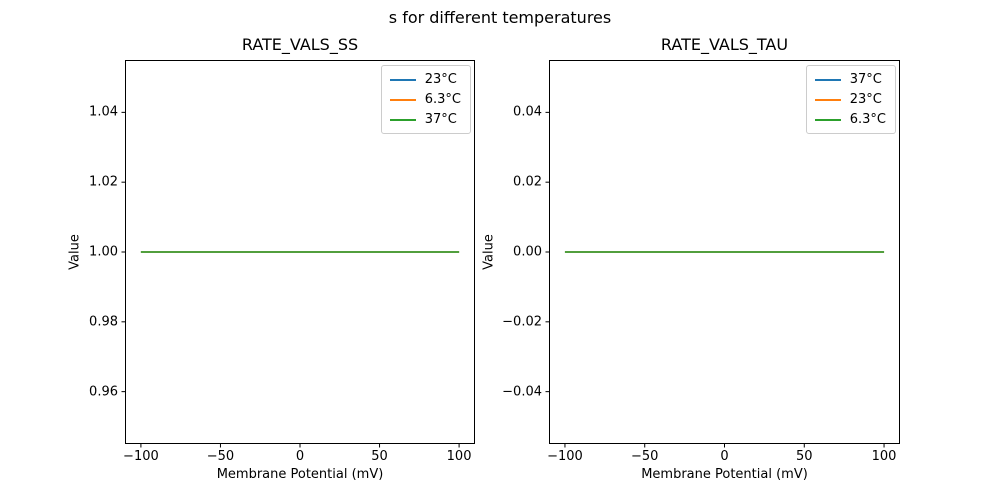 The image size is (1000, 500). What do you see at coordinates (103, 392) in the screenshot?
I see `y-tick-label: 0.96` at bounding box center [103, 392].